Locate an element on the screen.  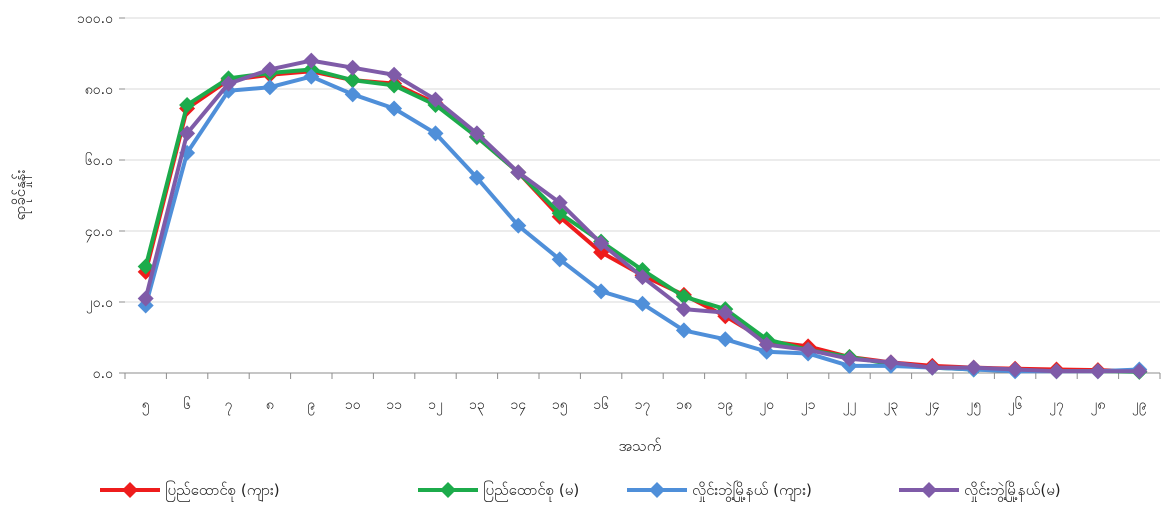
y-tick-label: ၄၀.၀ is located at coordinates (99, 233).